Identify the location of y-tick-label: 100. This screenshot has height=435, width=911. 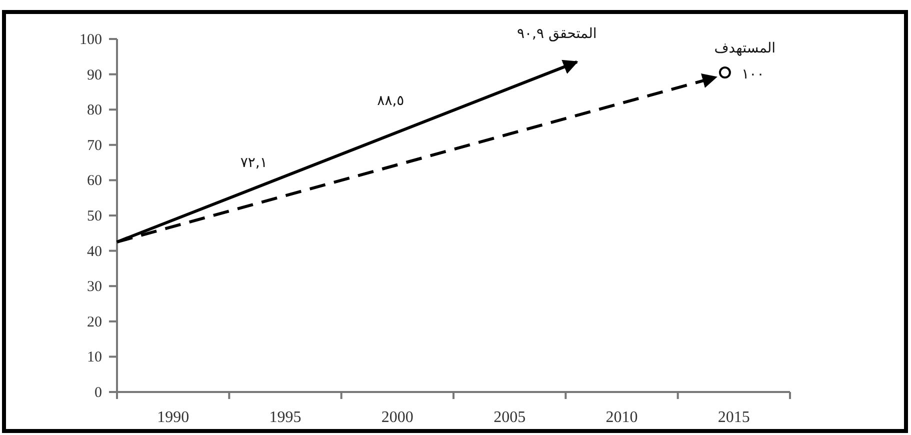
(91, 40).